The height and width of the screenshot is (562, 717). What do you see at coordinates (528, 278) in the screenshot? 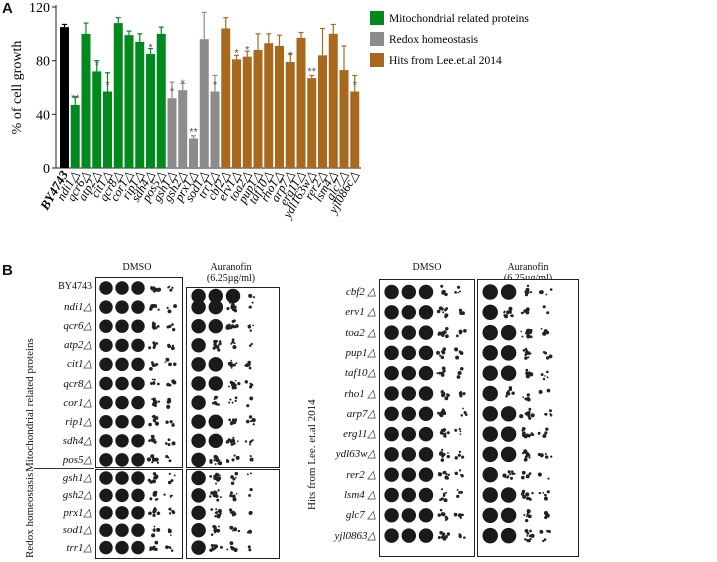
I see `right-auranofin-conc: (6.25µg/ml)` at bounding box center [528, 278].